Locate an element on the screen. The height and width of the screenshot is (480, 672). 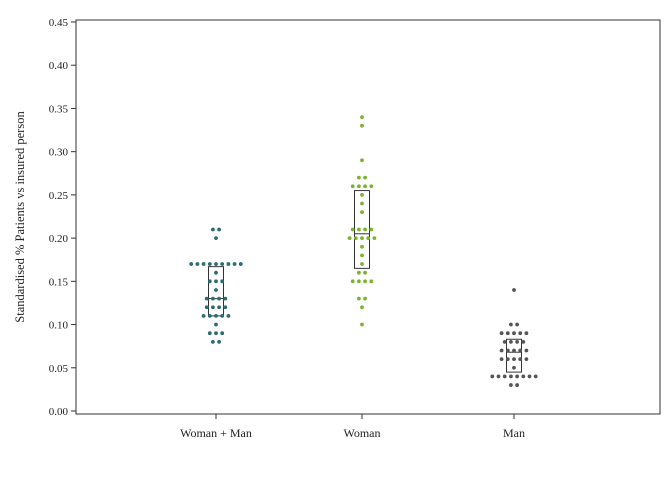
iqr-box is located at coordinates (514, 355).